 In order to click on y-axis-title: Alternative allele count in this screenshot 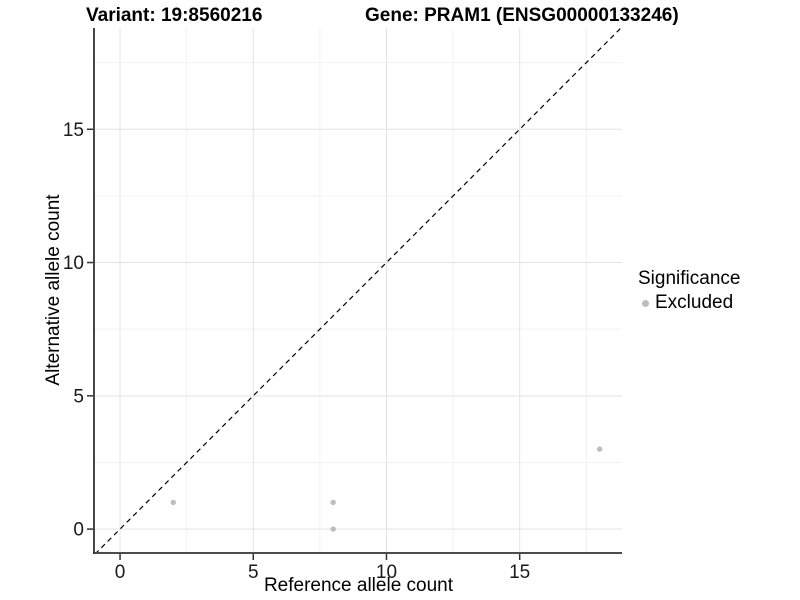, I will do `click(53, 290)`.